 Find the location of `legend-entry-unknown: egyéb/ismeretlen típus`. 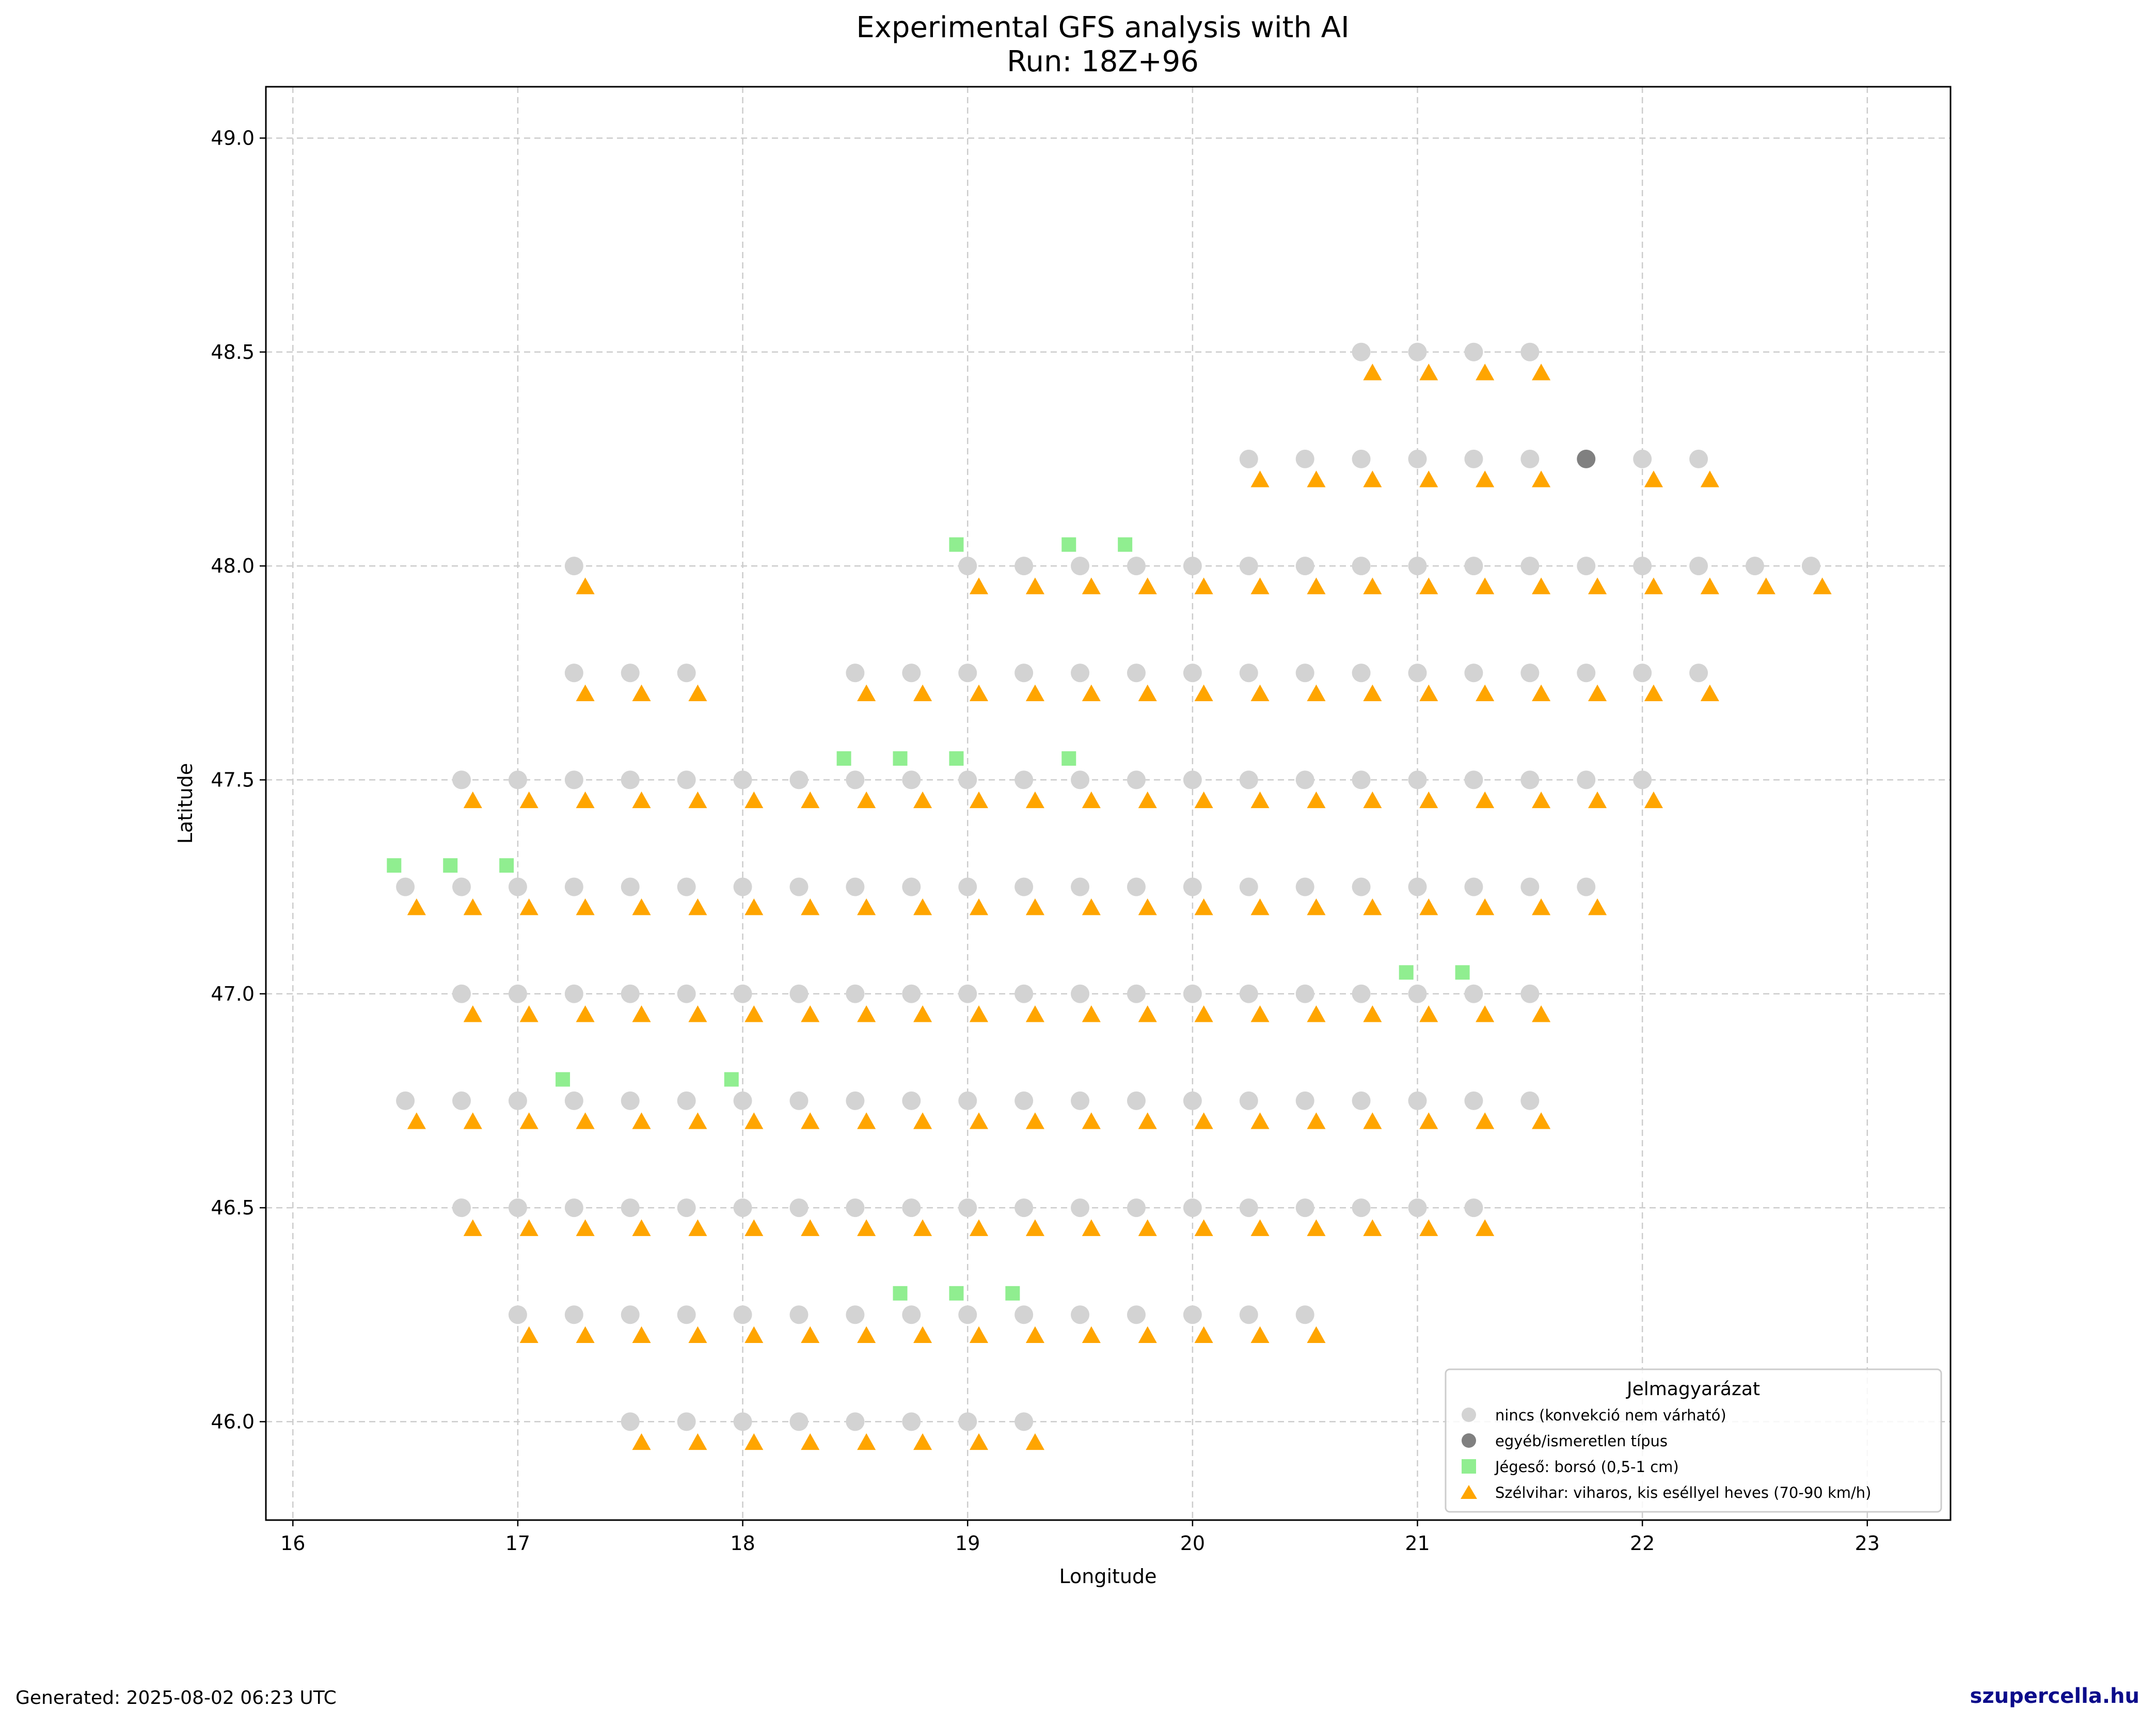

legend-entry-unknown: egyéb/ismeretlen típus is located at coordinates (1581, 1441).